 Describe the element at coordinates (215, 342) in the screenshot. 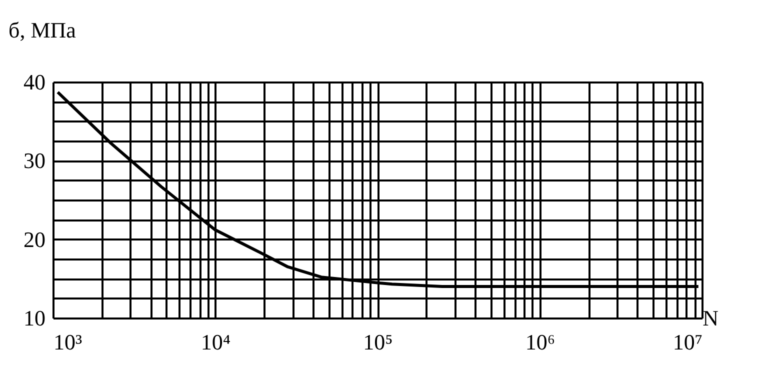

I see `x-tick-label: 10⁴` at that location.